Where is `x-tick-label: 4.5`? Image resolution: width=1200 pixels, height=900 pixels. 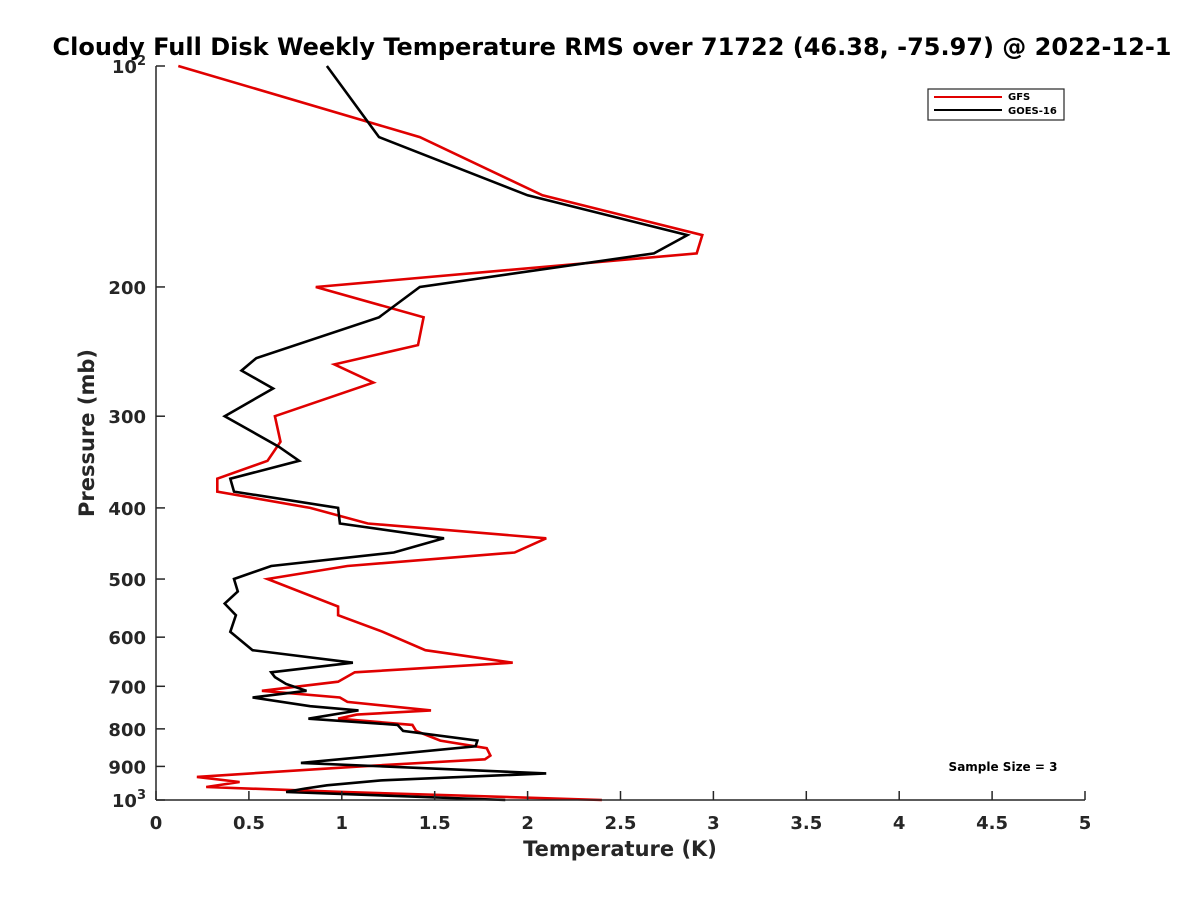 x-tick-label: 4.5 is located at coordinates (992, 823).